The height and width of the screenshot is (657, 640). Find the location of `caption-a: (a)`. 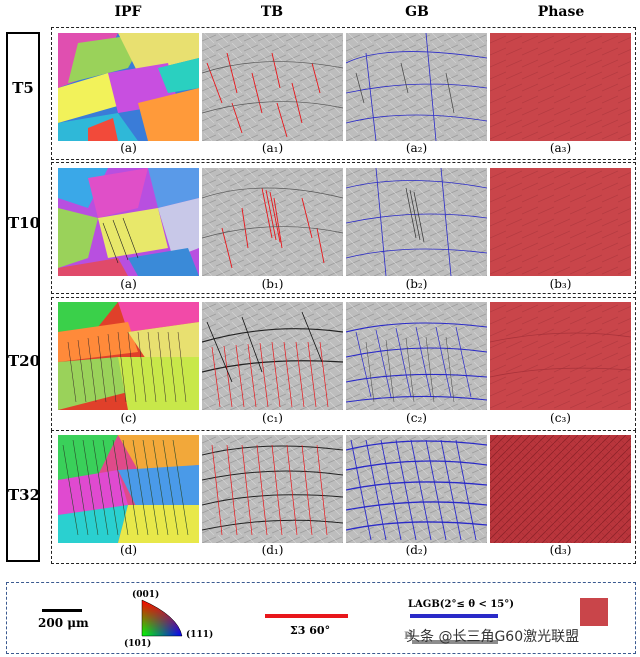

caption-a: (a) is located at coordinates (128, 148).